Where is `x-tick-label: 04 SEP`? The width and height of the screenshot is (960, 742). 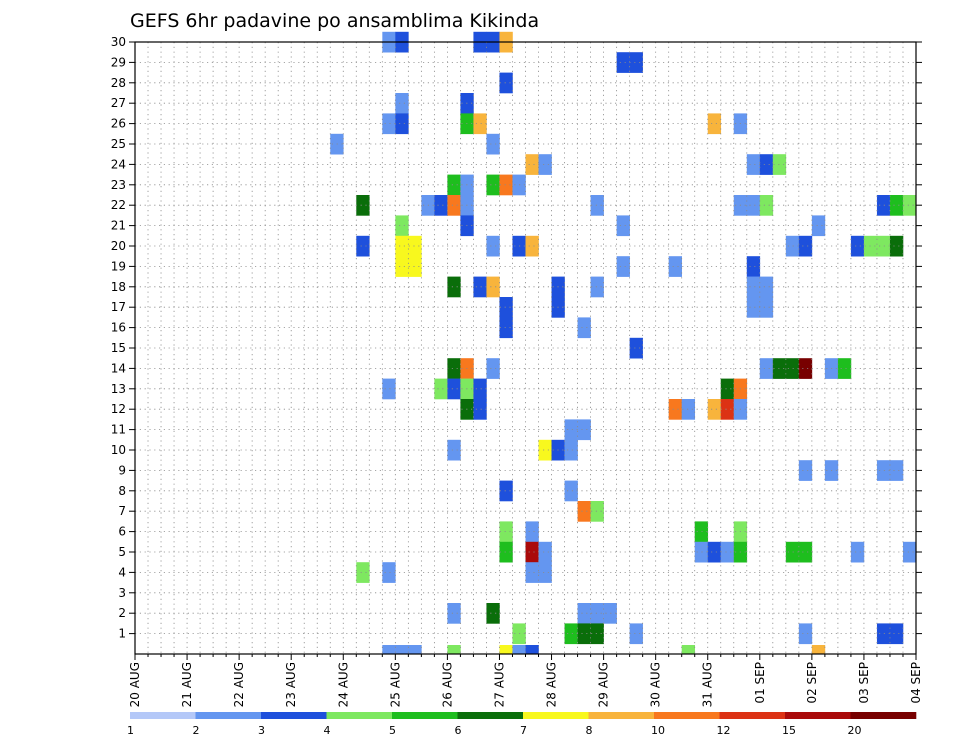 x-tick-label: 04 SEP is located at coordinates (916, 683).